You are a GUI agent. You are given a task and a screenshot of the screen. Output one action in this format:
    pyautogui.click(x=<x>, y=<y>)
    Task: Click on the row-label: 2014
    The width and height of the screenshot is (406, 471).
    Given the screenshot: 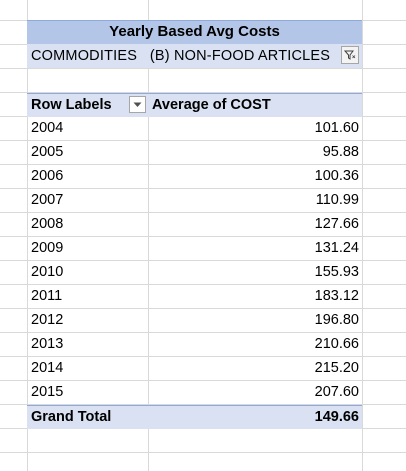 What is the action you would take?
    pyautogui.click(x=47, y=368)
    